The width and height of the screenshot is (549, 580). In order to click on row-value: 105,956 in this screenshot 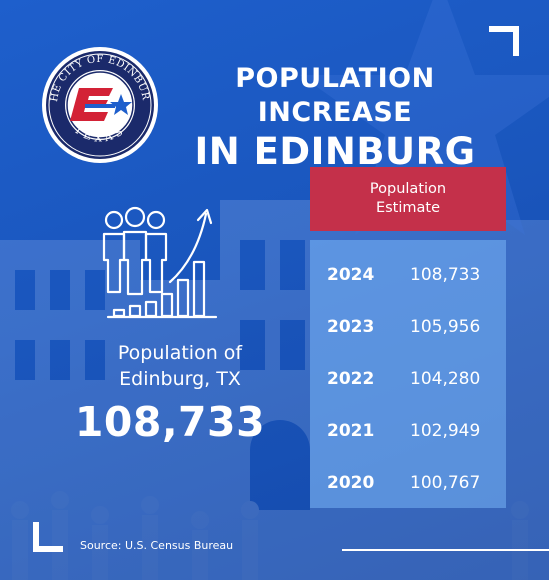, I will do `click(445, 327)`.